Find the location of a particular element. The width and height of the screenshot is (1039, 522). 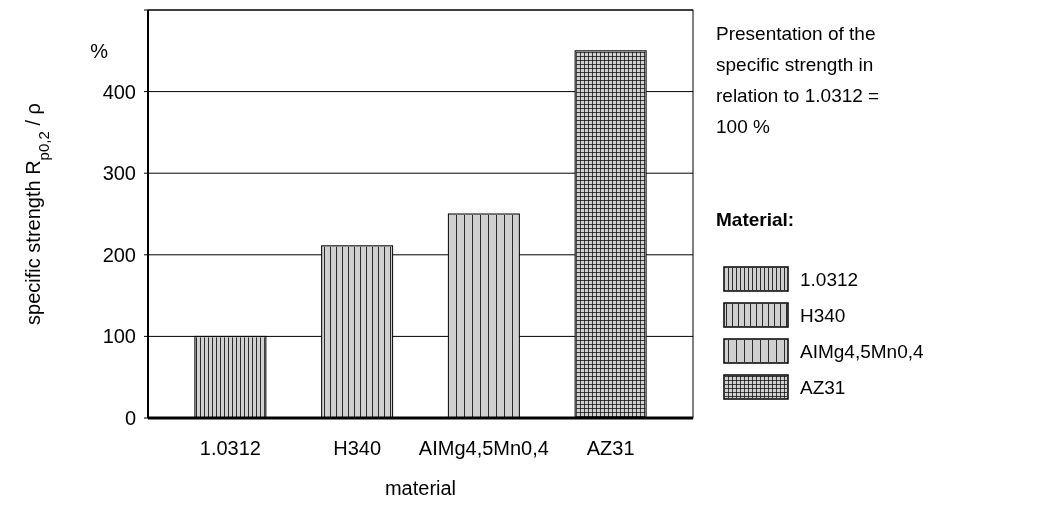

y-tick-label: 300 is located at coordinates (119, 173).